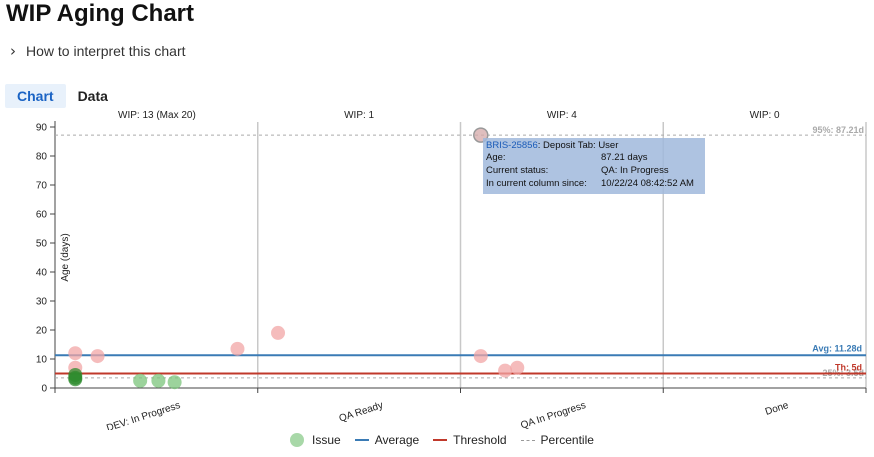 The width and height of the screenshot is (874, 457). Describe the element at coordinates (517, 170) in the screenshot. I see `tooltip-label: Current status:` at that location.